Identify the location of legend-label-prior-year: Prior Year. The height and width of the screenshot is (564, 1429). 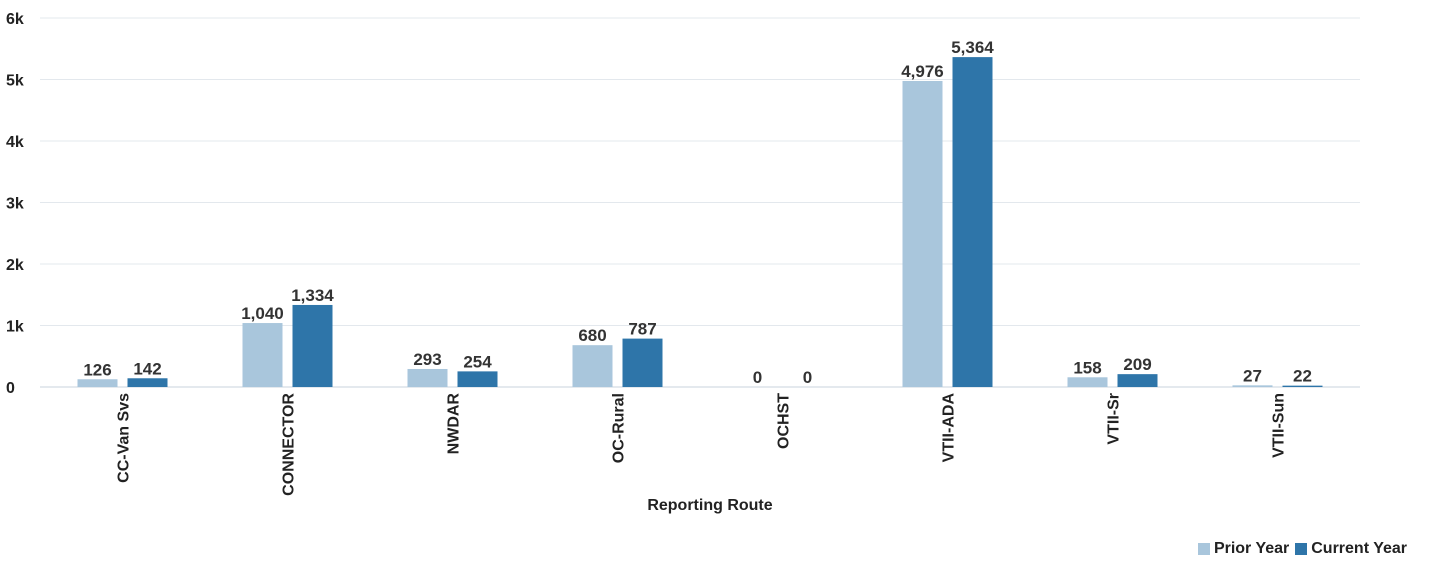
(1251, 548).